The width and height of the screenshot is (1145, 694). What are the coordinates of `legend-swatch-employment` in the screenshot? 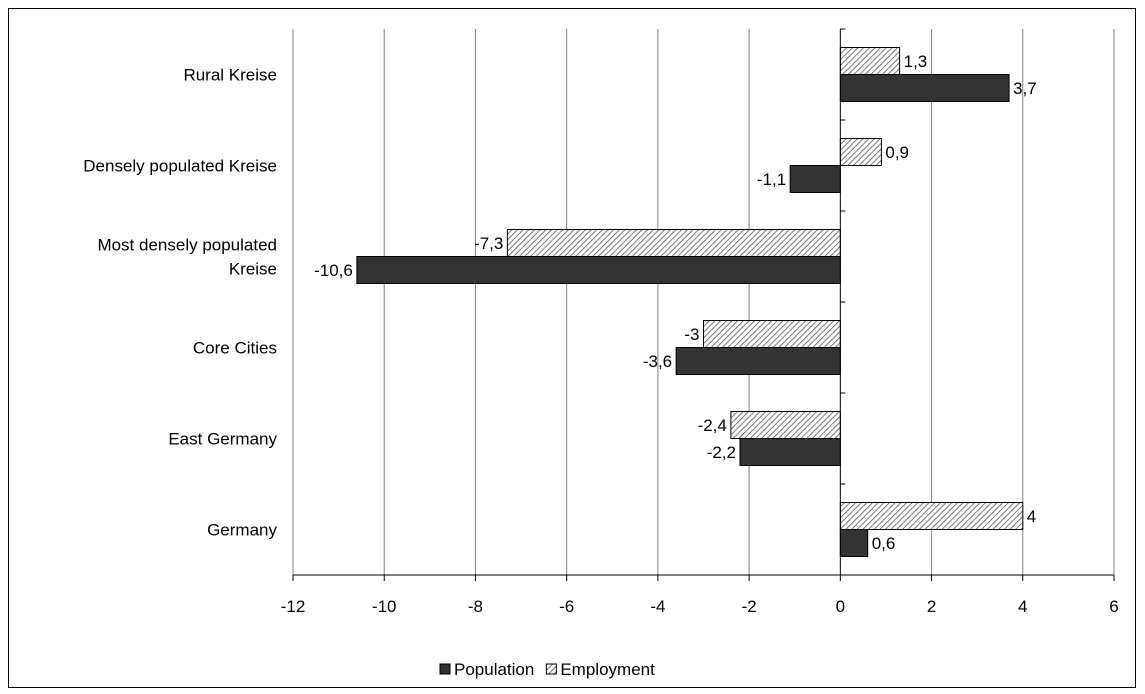 It's located at (551, 669).